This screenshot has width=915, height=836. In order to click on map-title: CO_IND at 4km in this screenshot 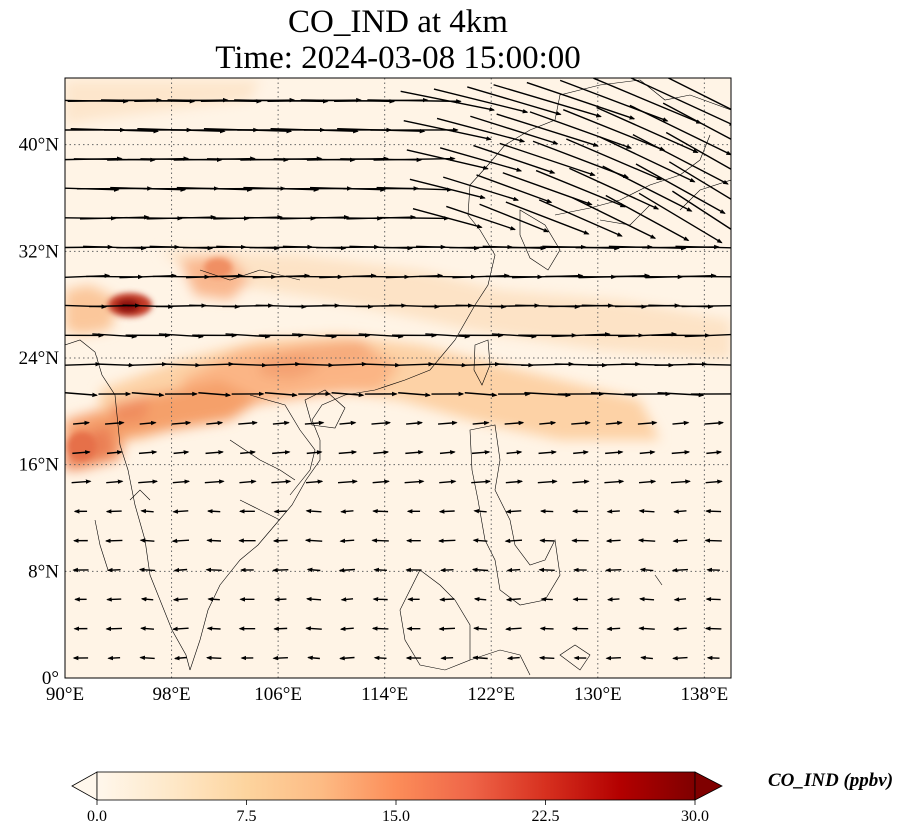, I will do `click(398, 22)`.